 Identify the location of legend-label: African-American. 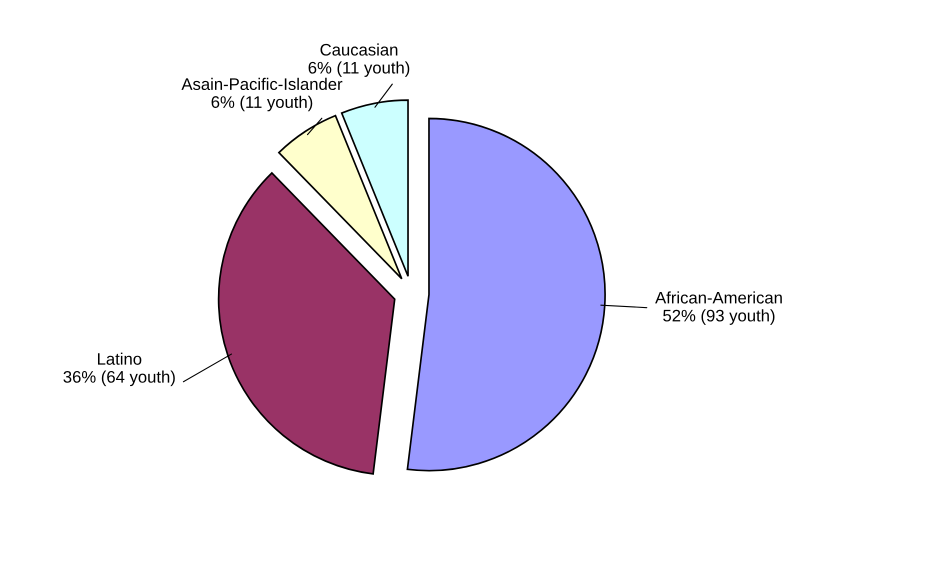
(718, 297).